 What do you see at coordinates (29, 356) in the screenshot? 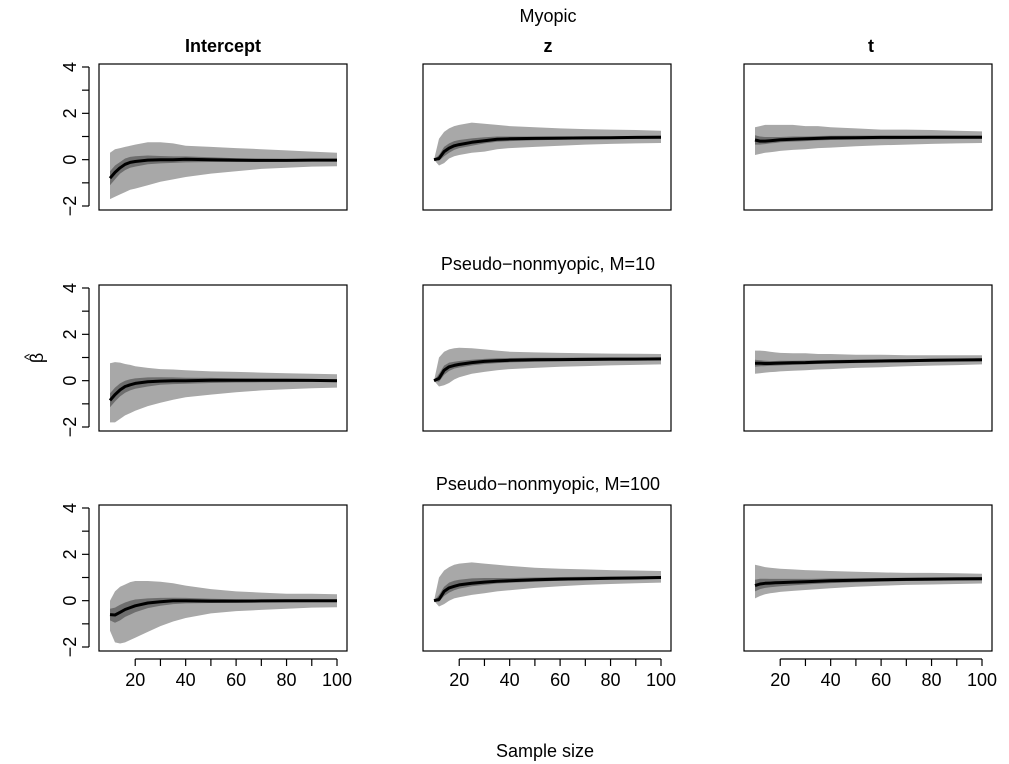
I see `y-axis-label-hat: ^` at bounding box center [29, 356].